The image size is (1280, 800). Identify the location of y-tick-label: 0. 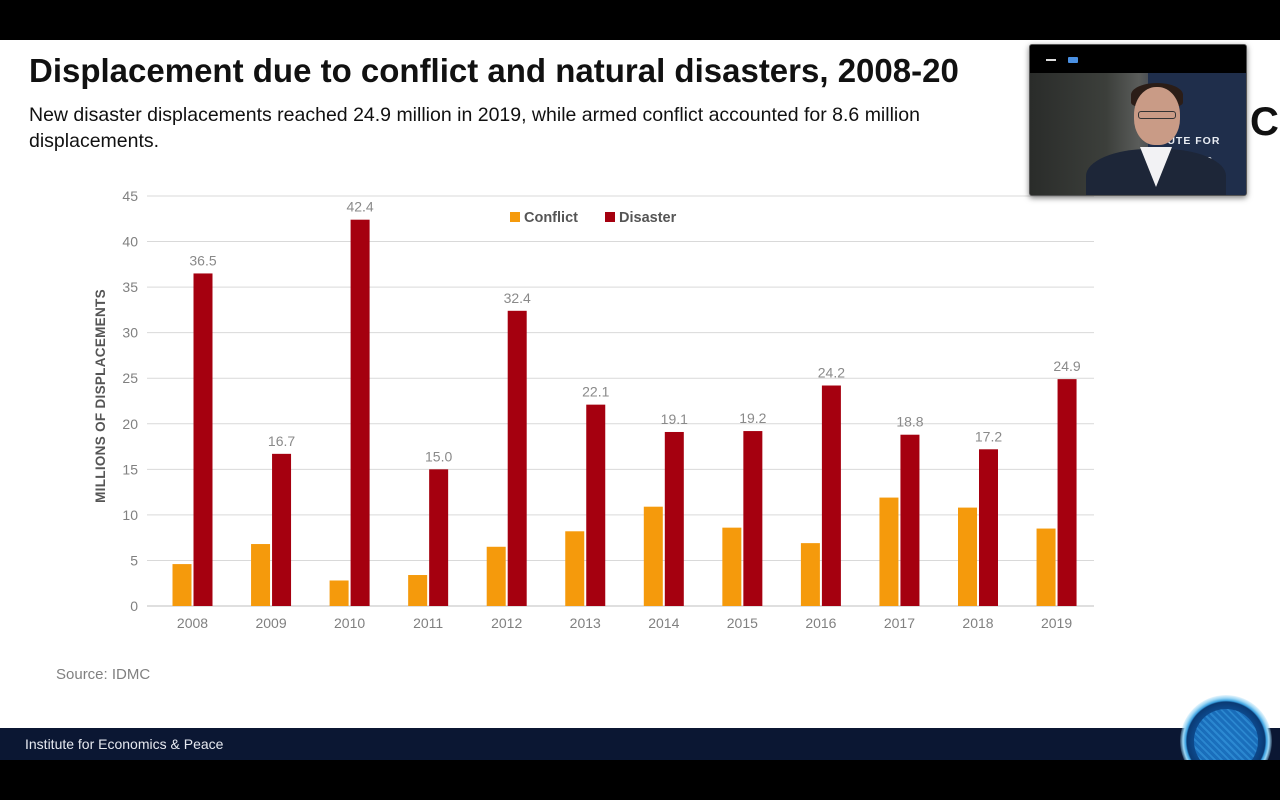
(134, 606).